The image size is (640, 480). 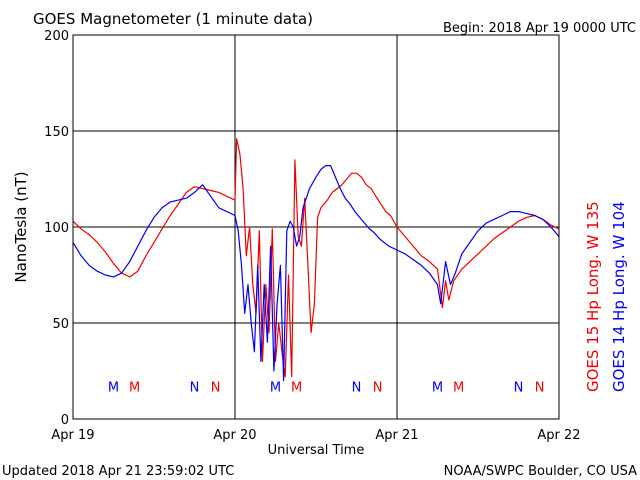 What do you see at coordinates (539, 28) in the screenshot?
I see `begin-timestamp: Begin: 2018 Apr 19 0000 UTC` at bounding box center [539, 28].